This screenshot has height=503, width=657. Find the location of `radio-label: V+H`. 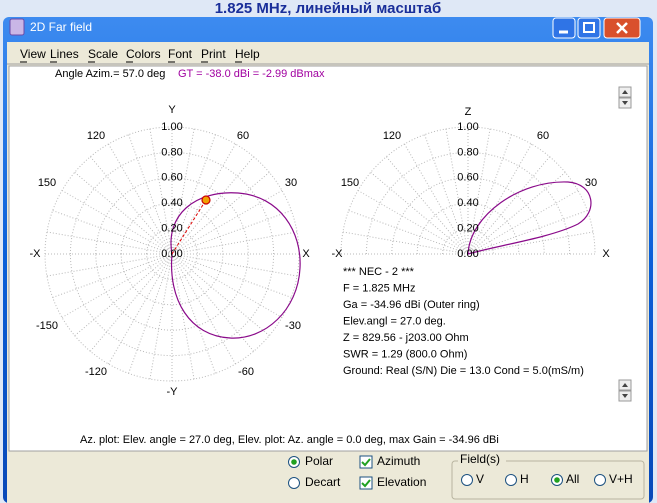

radio-label: V+H is located at coordinates (621, 479).